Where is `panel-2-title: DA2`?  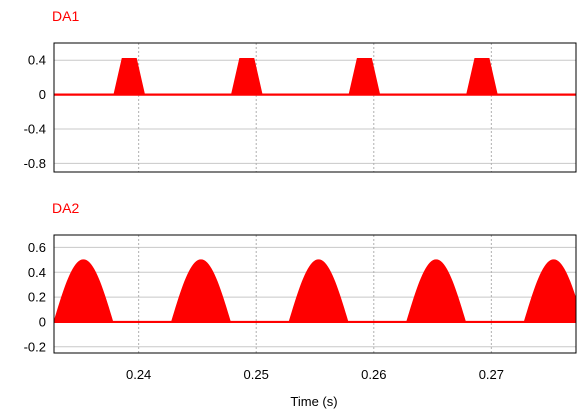
panel-2-title: DA2 is located at coordinates (65, 208).